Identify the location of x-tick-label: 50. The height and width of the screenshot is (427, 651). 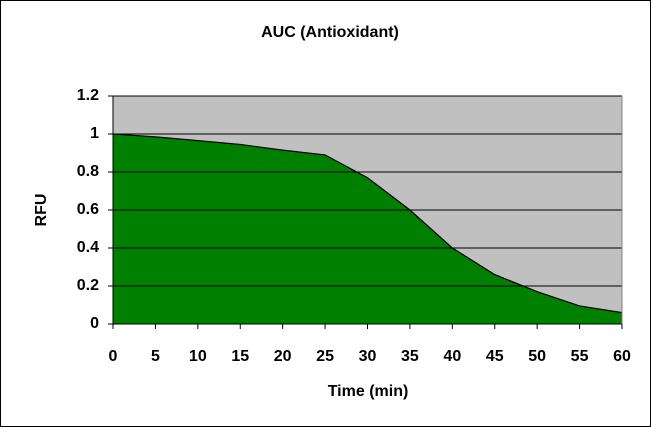
(537, 356).